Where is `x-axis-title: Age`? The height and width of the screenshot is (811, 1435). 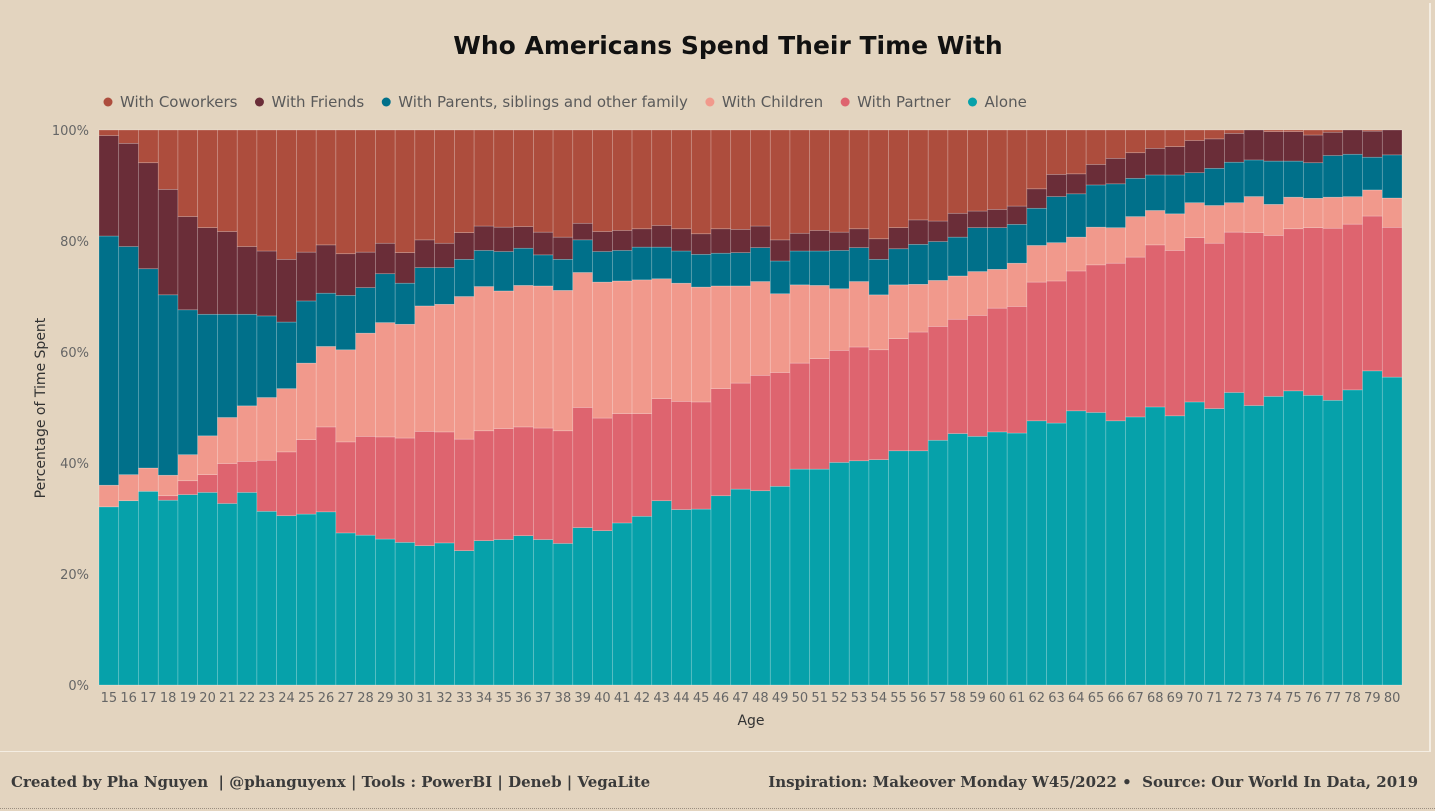 x-axis-title: Age is located at coordinates (750, 721).